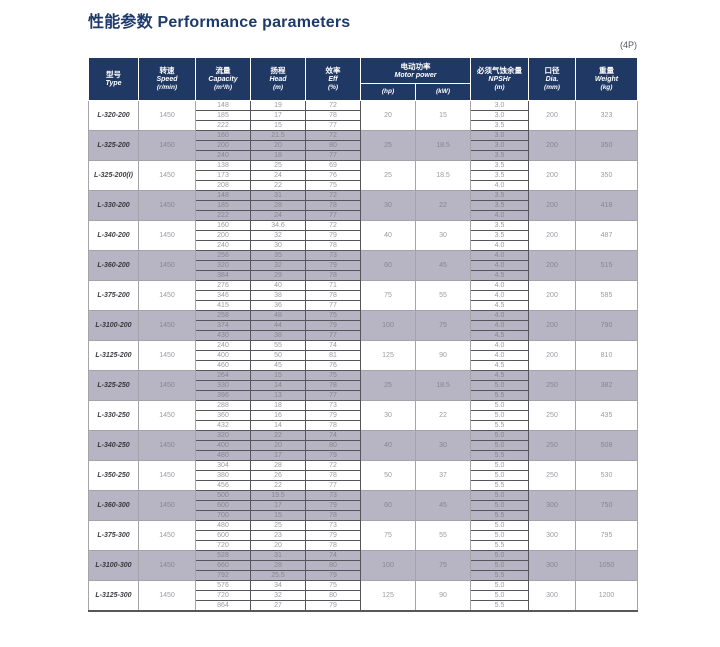  What do you see at coordinates (499, 375) in the screenshot?
I see `cell-npshr-1: 4.5` at bounding box center [499, 375].